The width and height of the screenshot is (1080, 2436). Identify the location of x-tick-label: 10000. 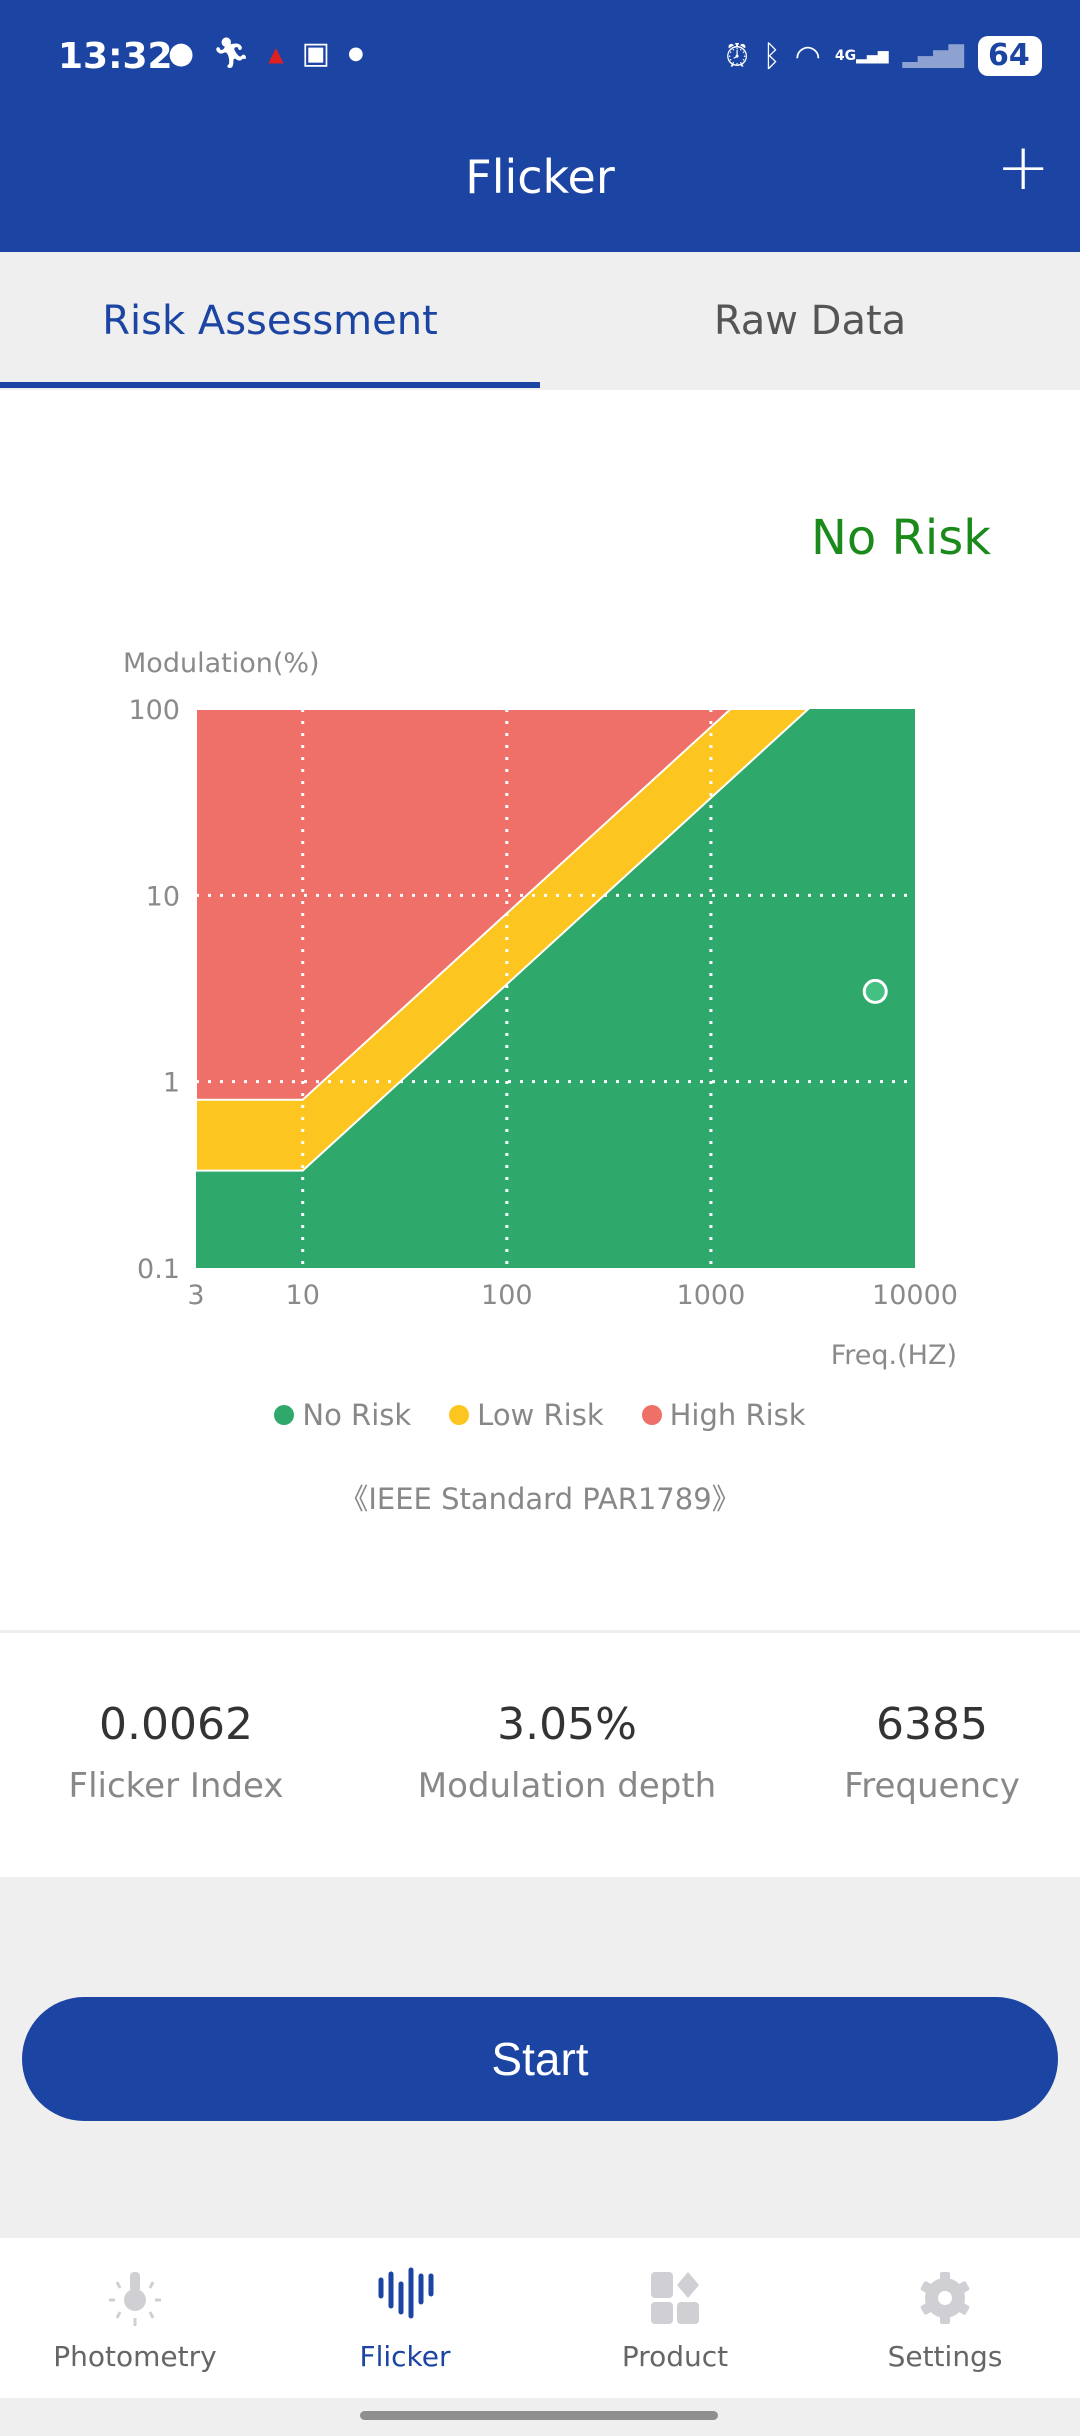
(915, 1295).